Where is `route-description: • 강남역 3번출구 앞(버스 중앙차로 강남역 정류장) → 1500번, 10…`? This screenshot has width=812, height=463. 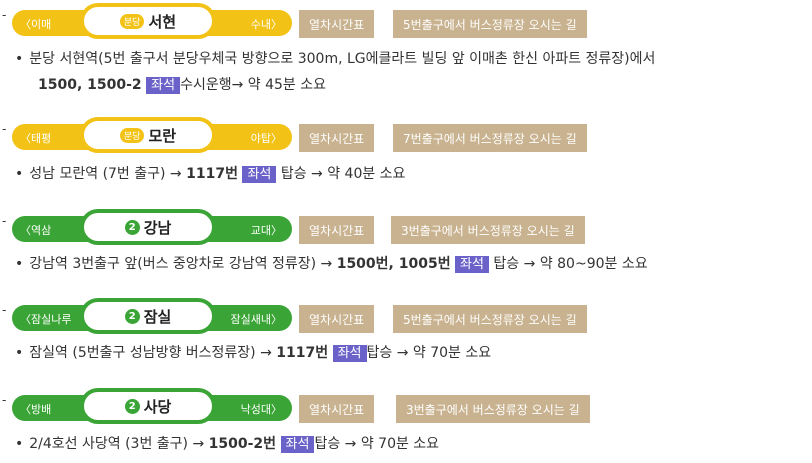
route-description: • 강남역 3번출구 앞(버스 중앙차로 강남역 정류장) → 1500번, 10… is located at coordinates (331, 264).